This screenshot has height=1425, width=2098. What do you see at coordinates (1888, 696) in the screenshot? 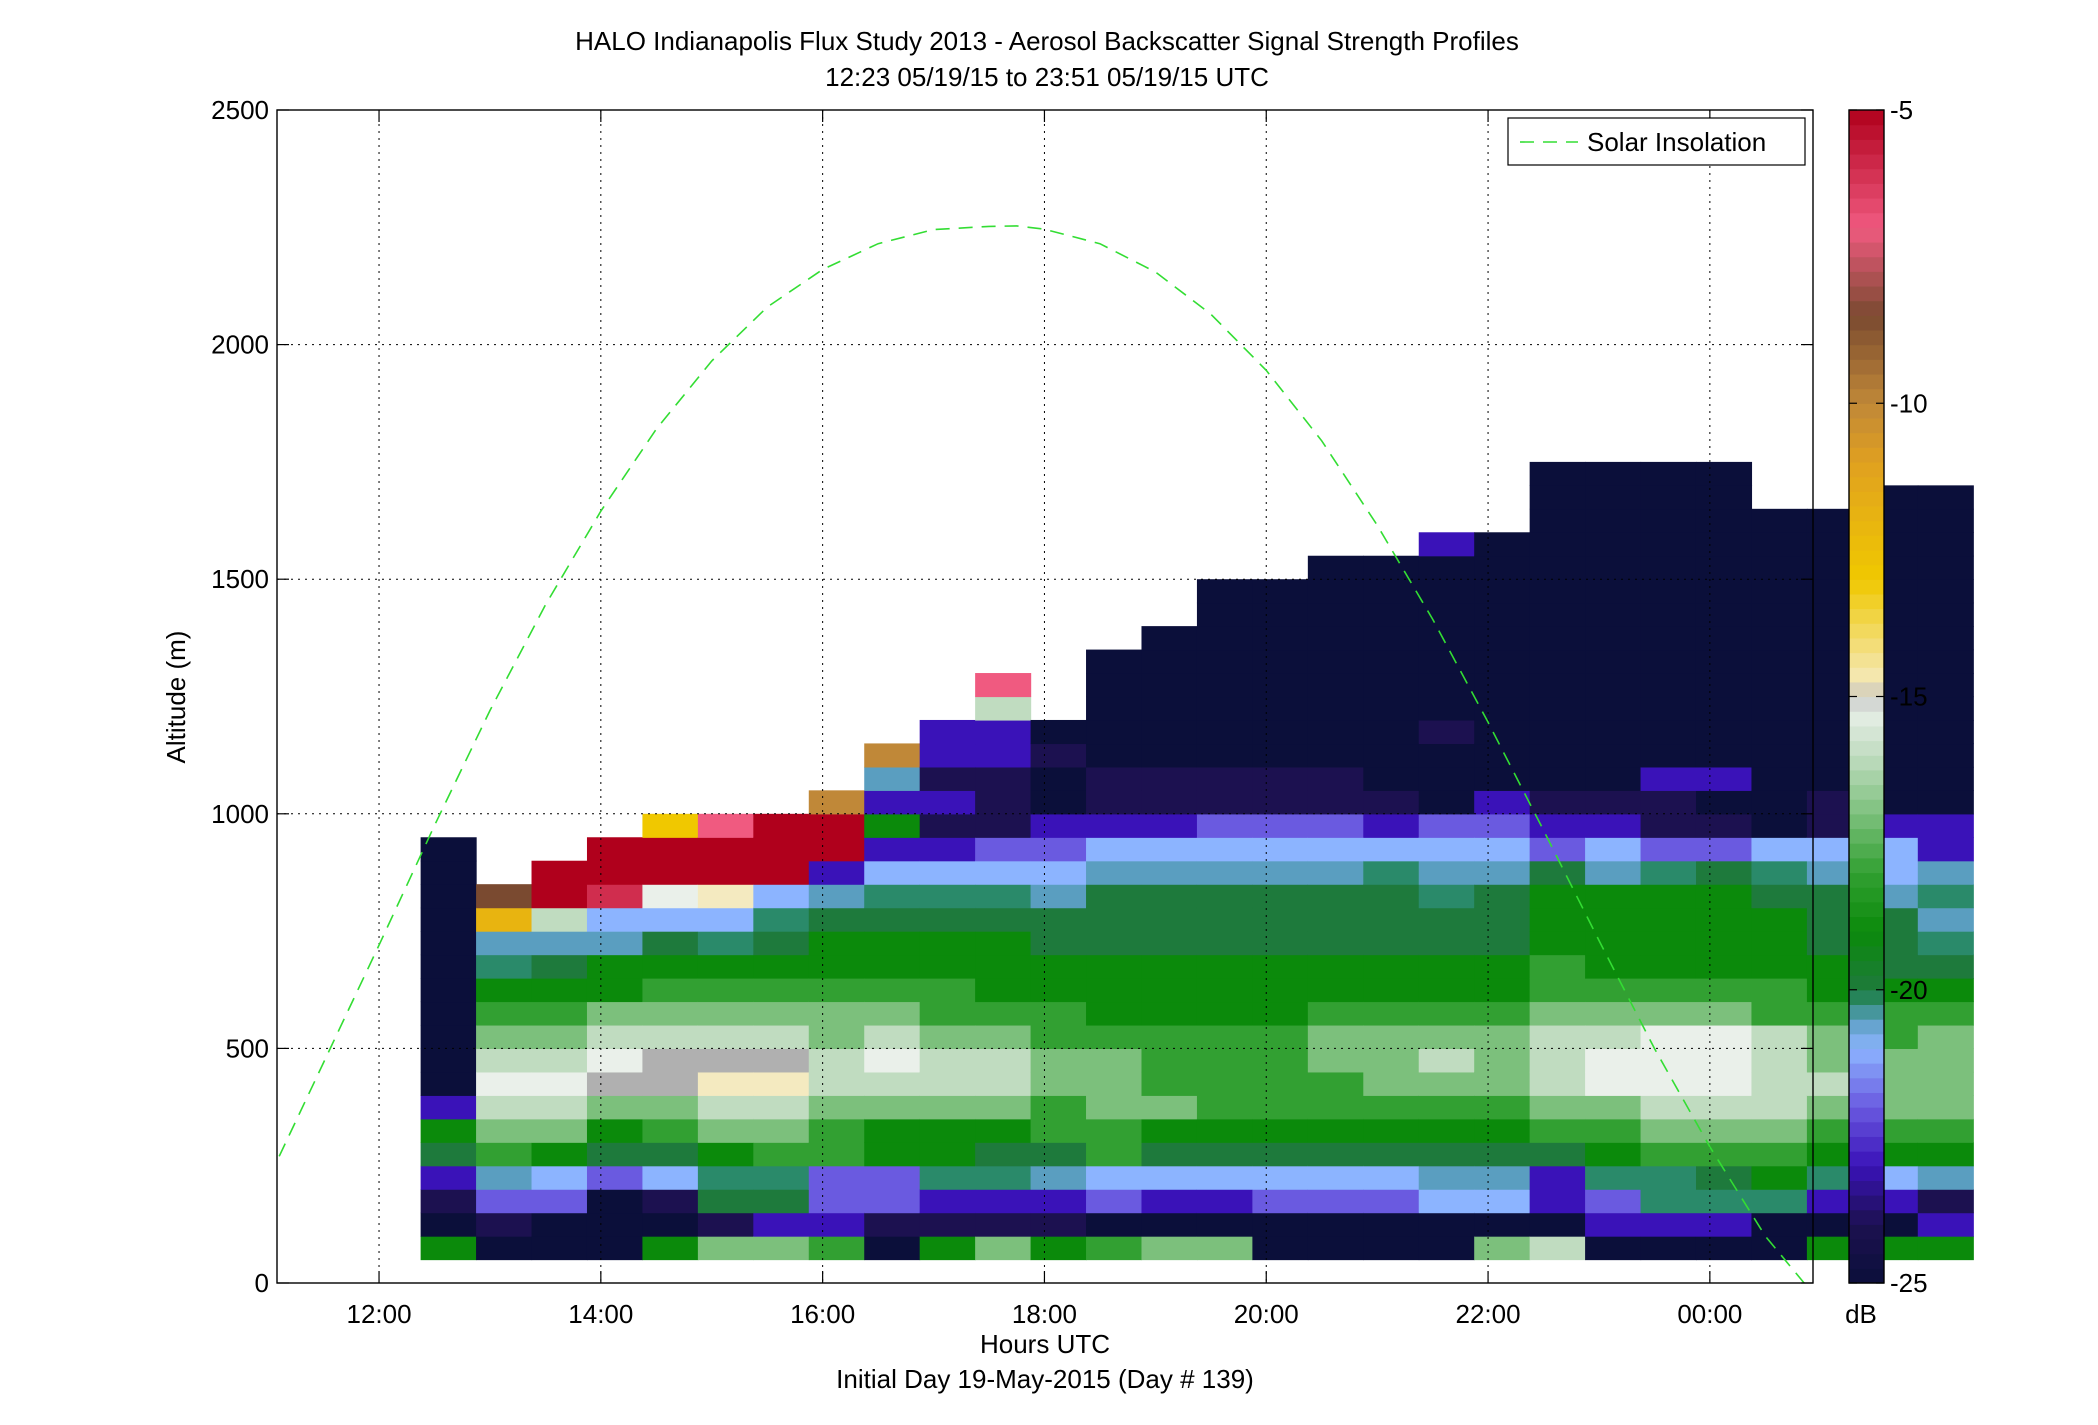
I see `colorbar: -25 -20 -15 -10 -5` at bounding box center [1888, 696].